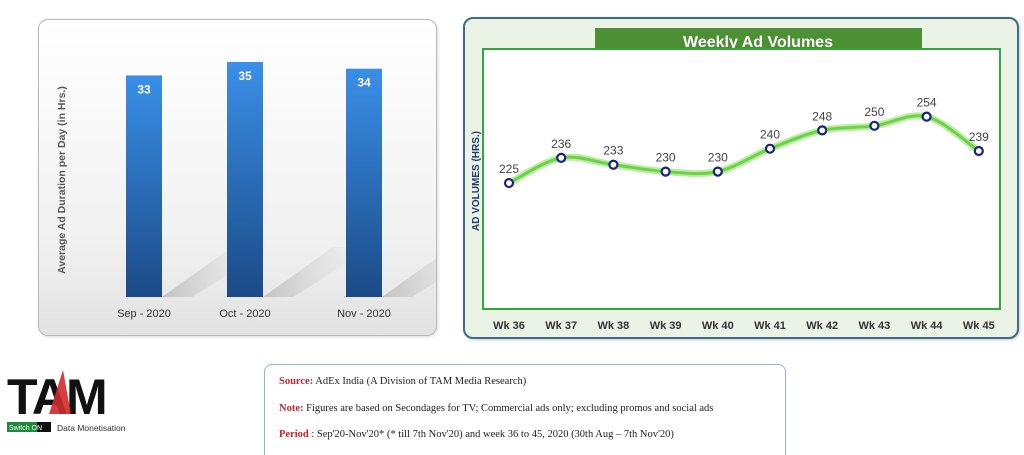 The width and height of the screenshot is (1024, 455). I want to click on bar-category-label: Nov - 2020, so click(364, 314).